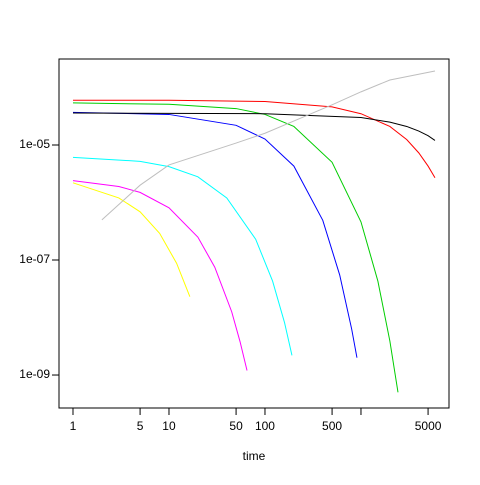 This screenshot has height=485, width=480. I want to click on y-tick-label: 1e-09, so click(34, 374).